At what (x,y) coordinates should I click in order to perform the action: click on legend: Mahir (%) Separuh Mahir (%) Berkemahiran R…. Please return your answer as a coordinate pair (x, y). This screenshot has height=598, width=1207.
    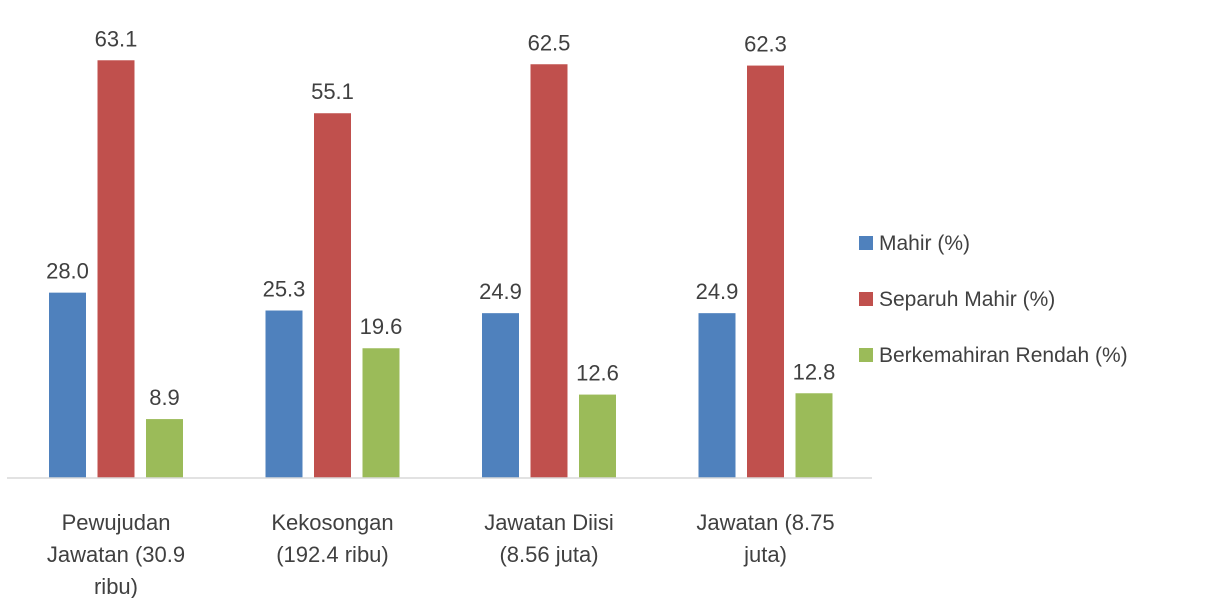
    Looking at the image, I should click on (993, 299).